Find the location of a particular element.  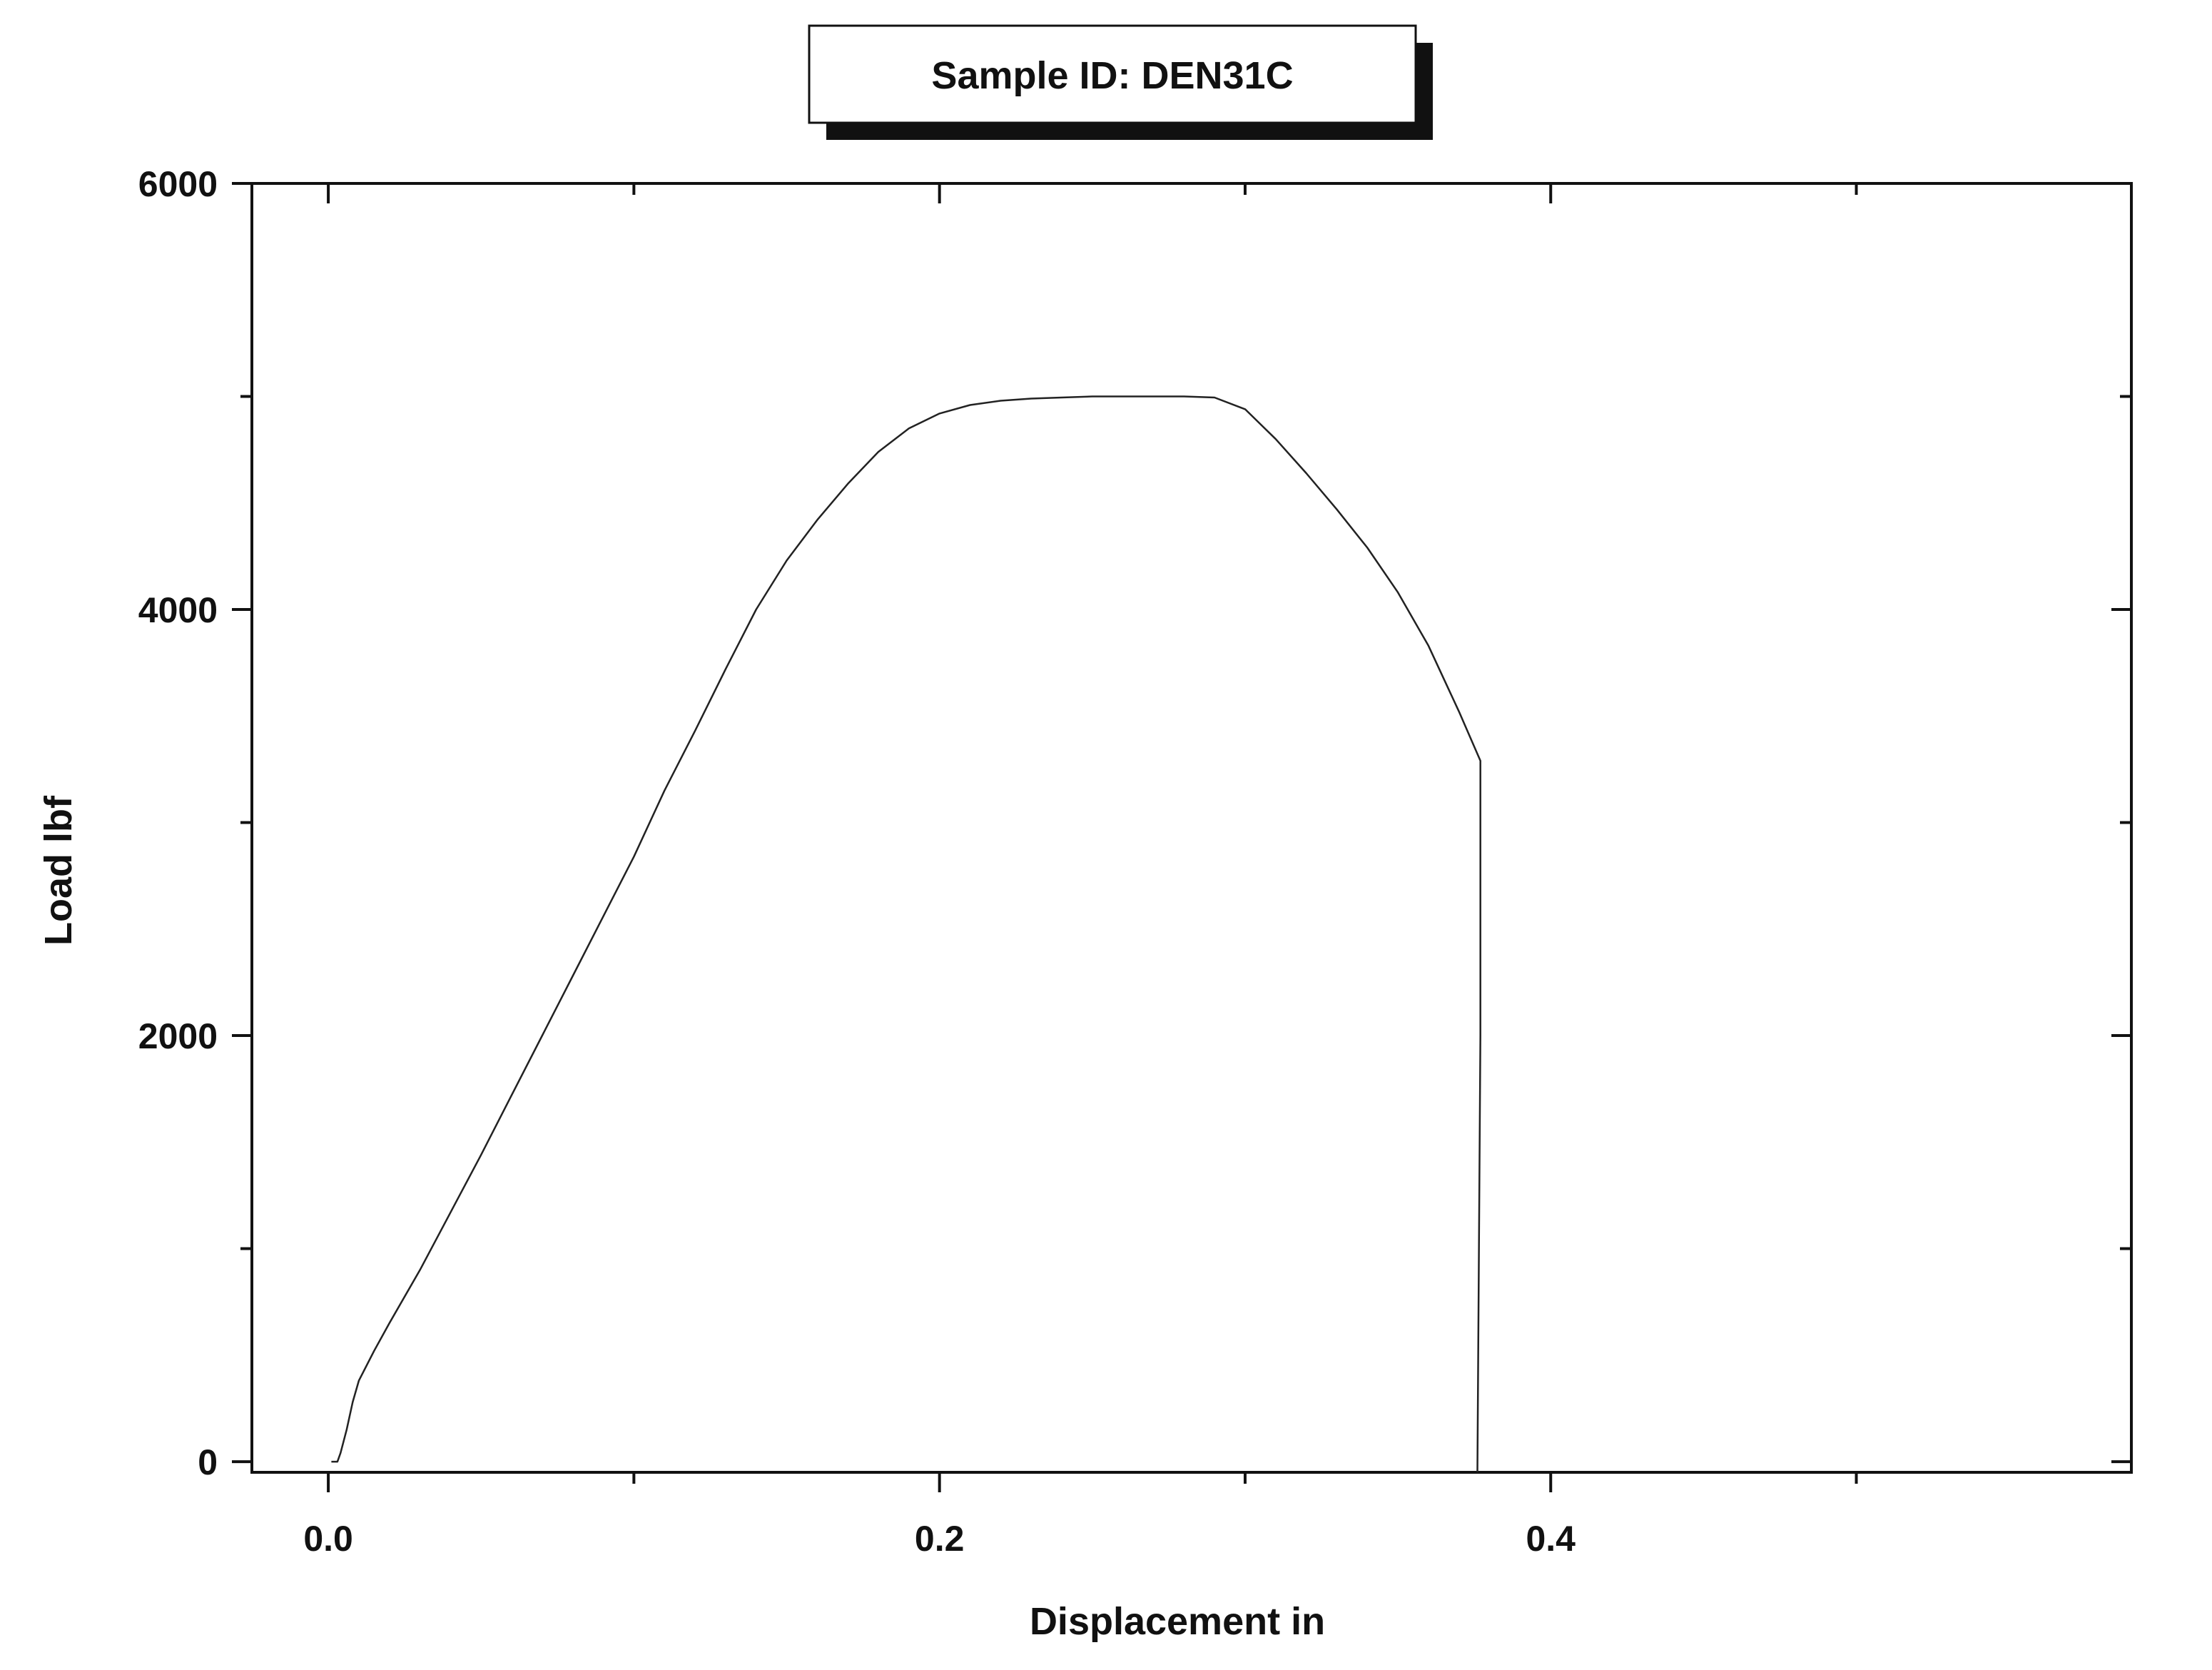

y-tick-label: 6000 is located at coordinates (178, 184).